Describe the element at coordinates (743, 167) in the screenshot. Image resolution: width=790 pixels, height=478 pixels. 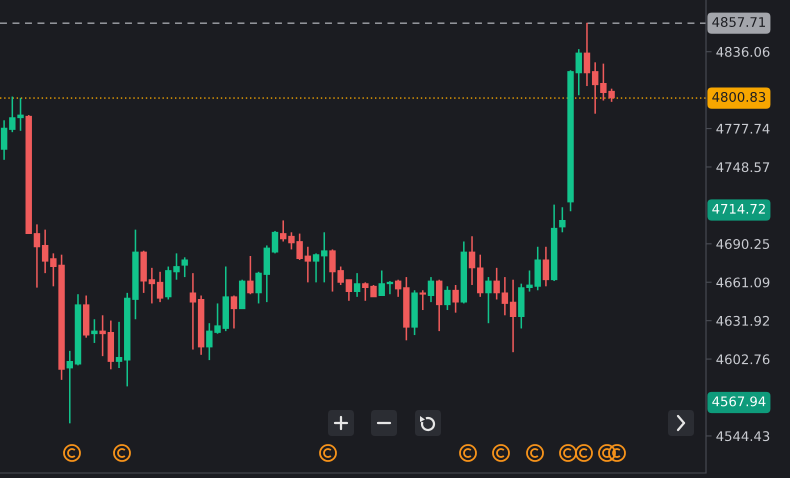
I see `y-tick-label: 4748.57` at that location.